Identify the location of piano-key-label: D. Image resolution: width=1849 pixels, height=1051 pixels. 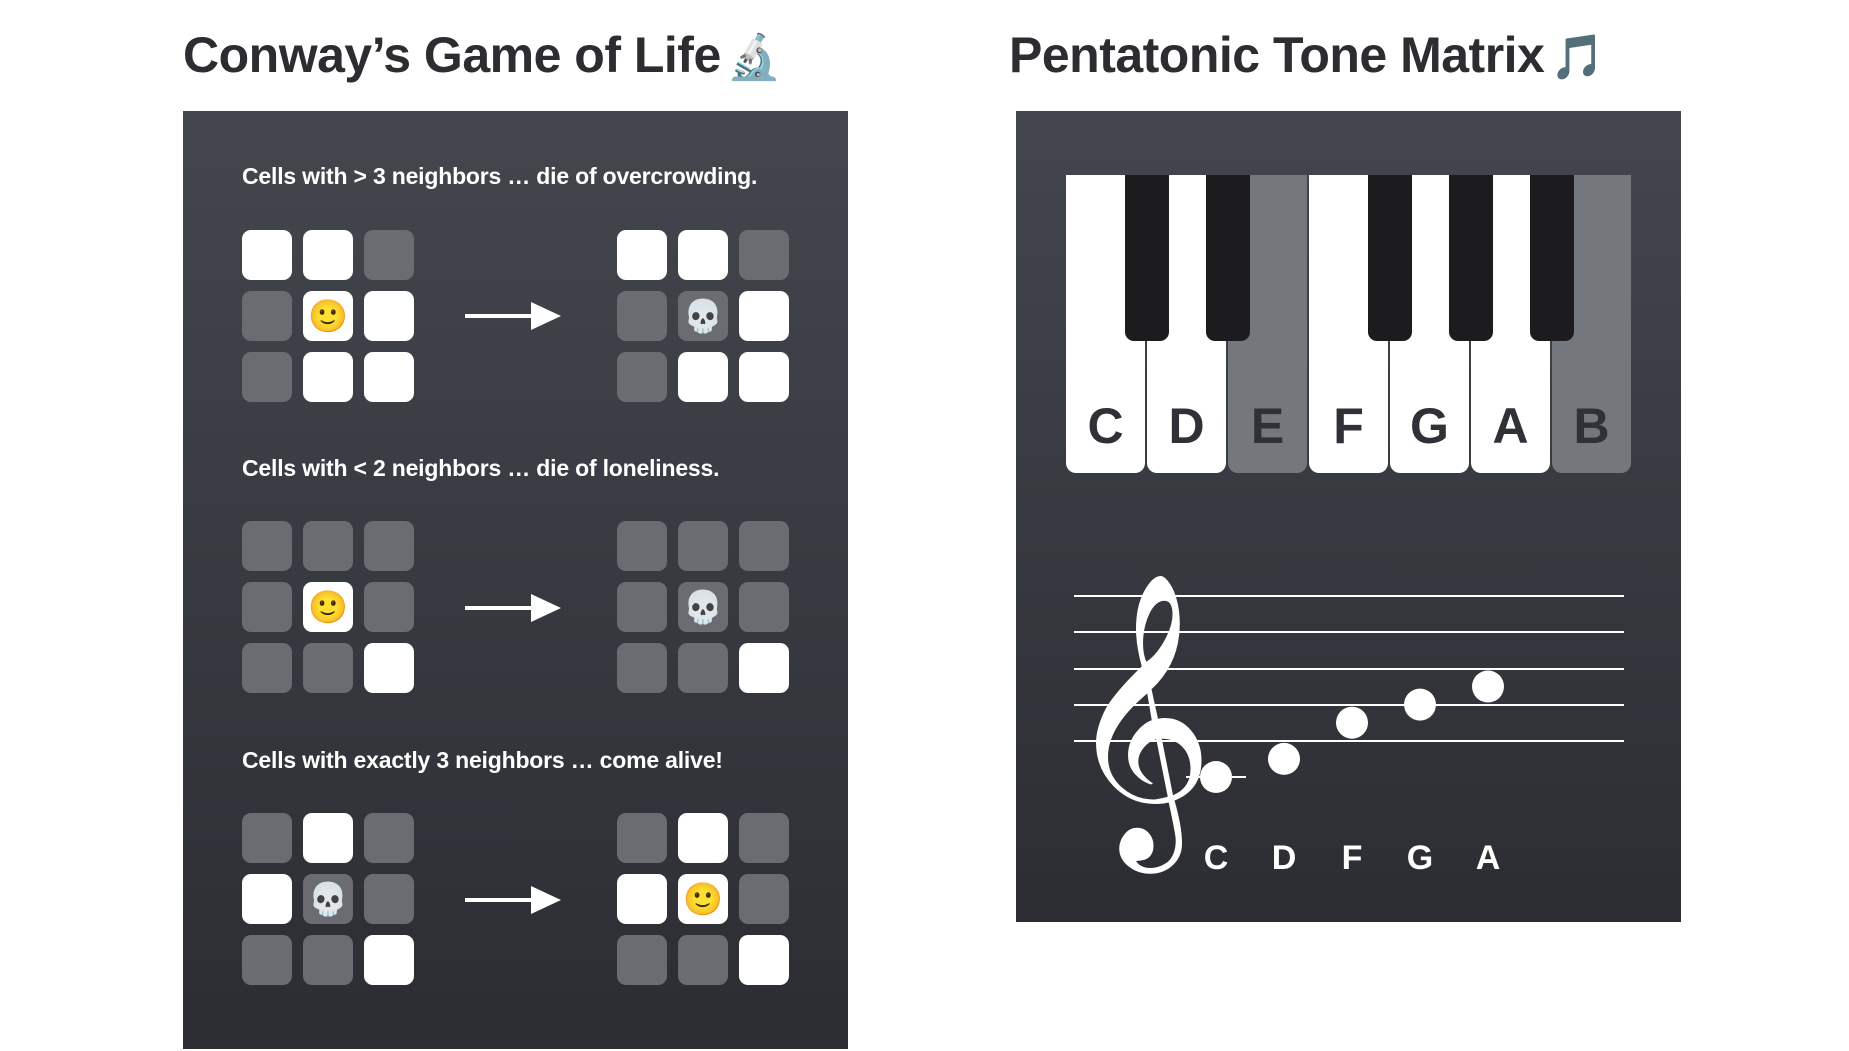
(1186, 426).